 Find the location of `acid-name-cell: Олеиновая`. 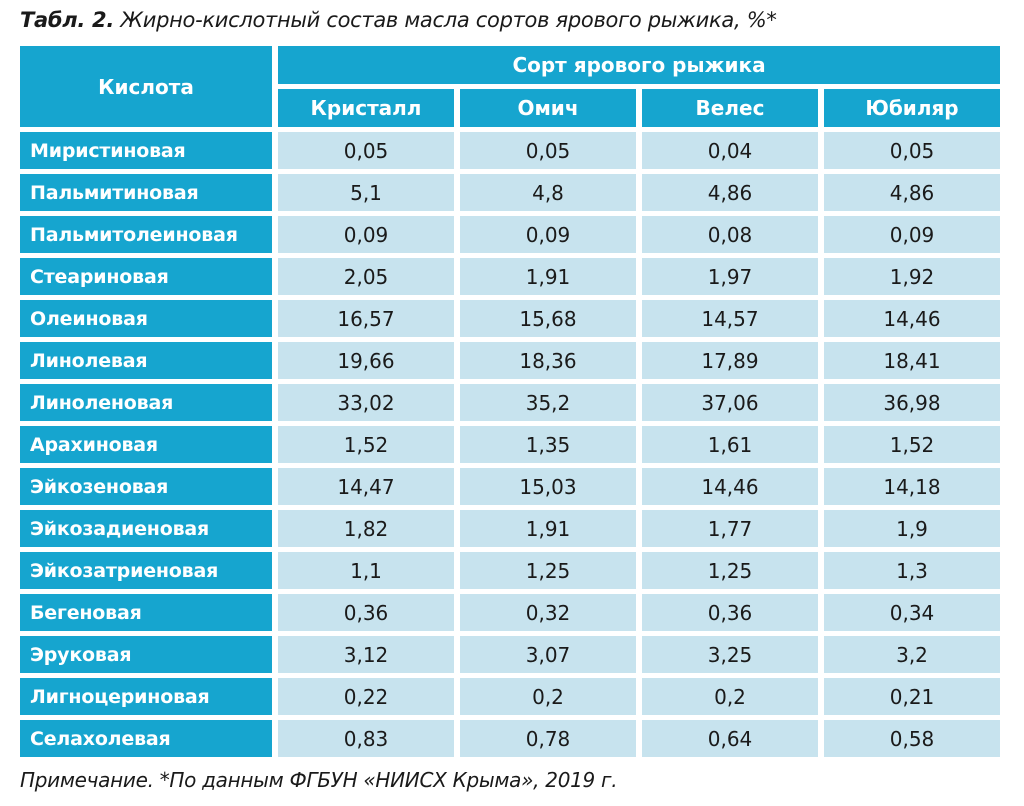

acid-name-cell: Олеиновая is located at coordinates (146, 318).